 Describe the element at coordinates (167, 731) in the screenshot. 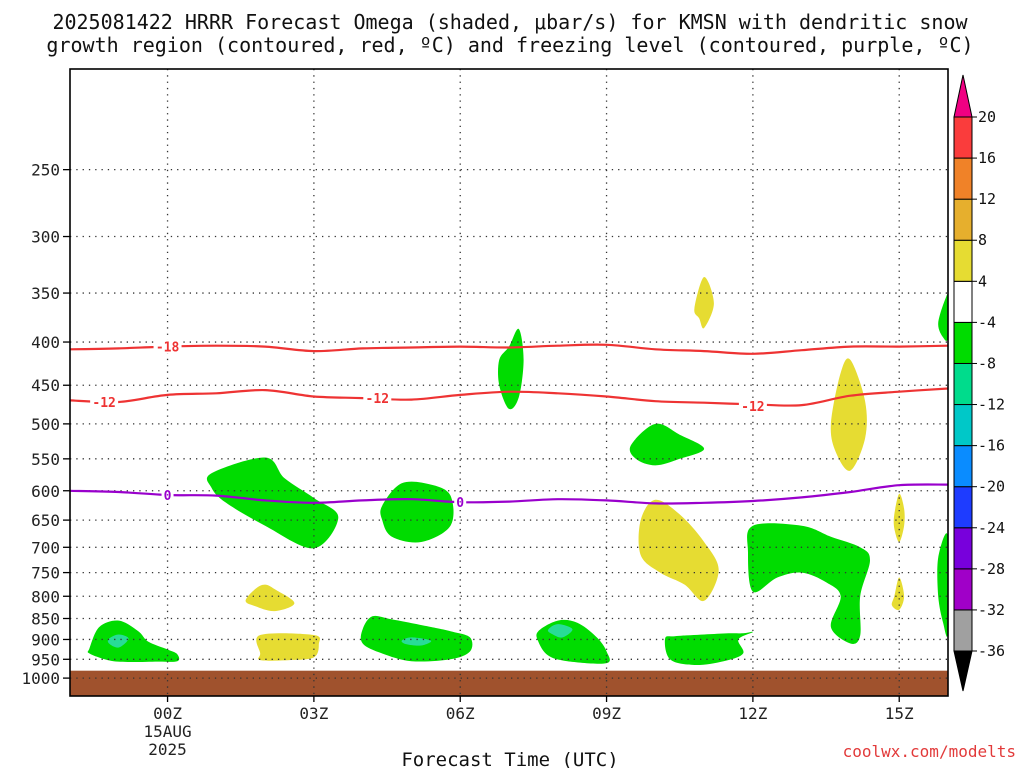

I see `x-tick-date: 15AUG` at that location.